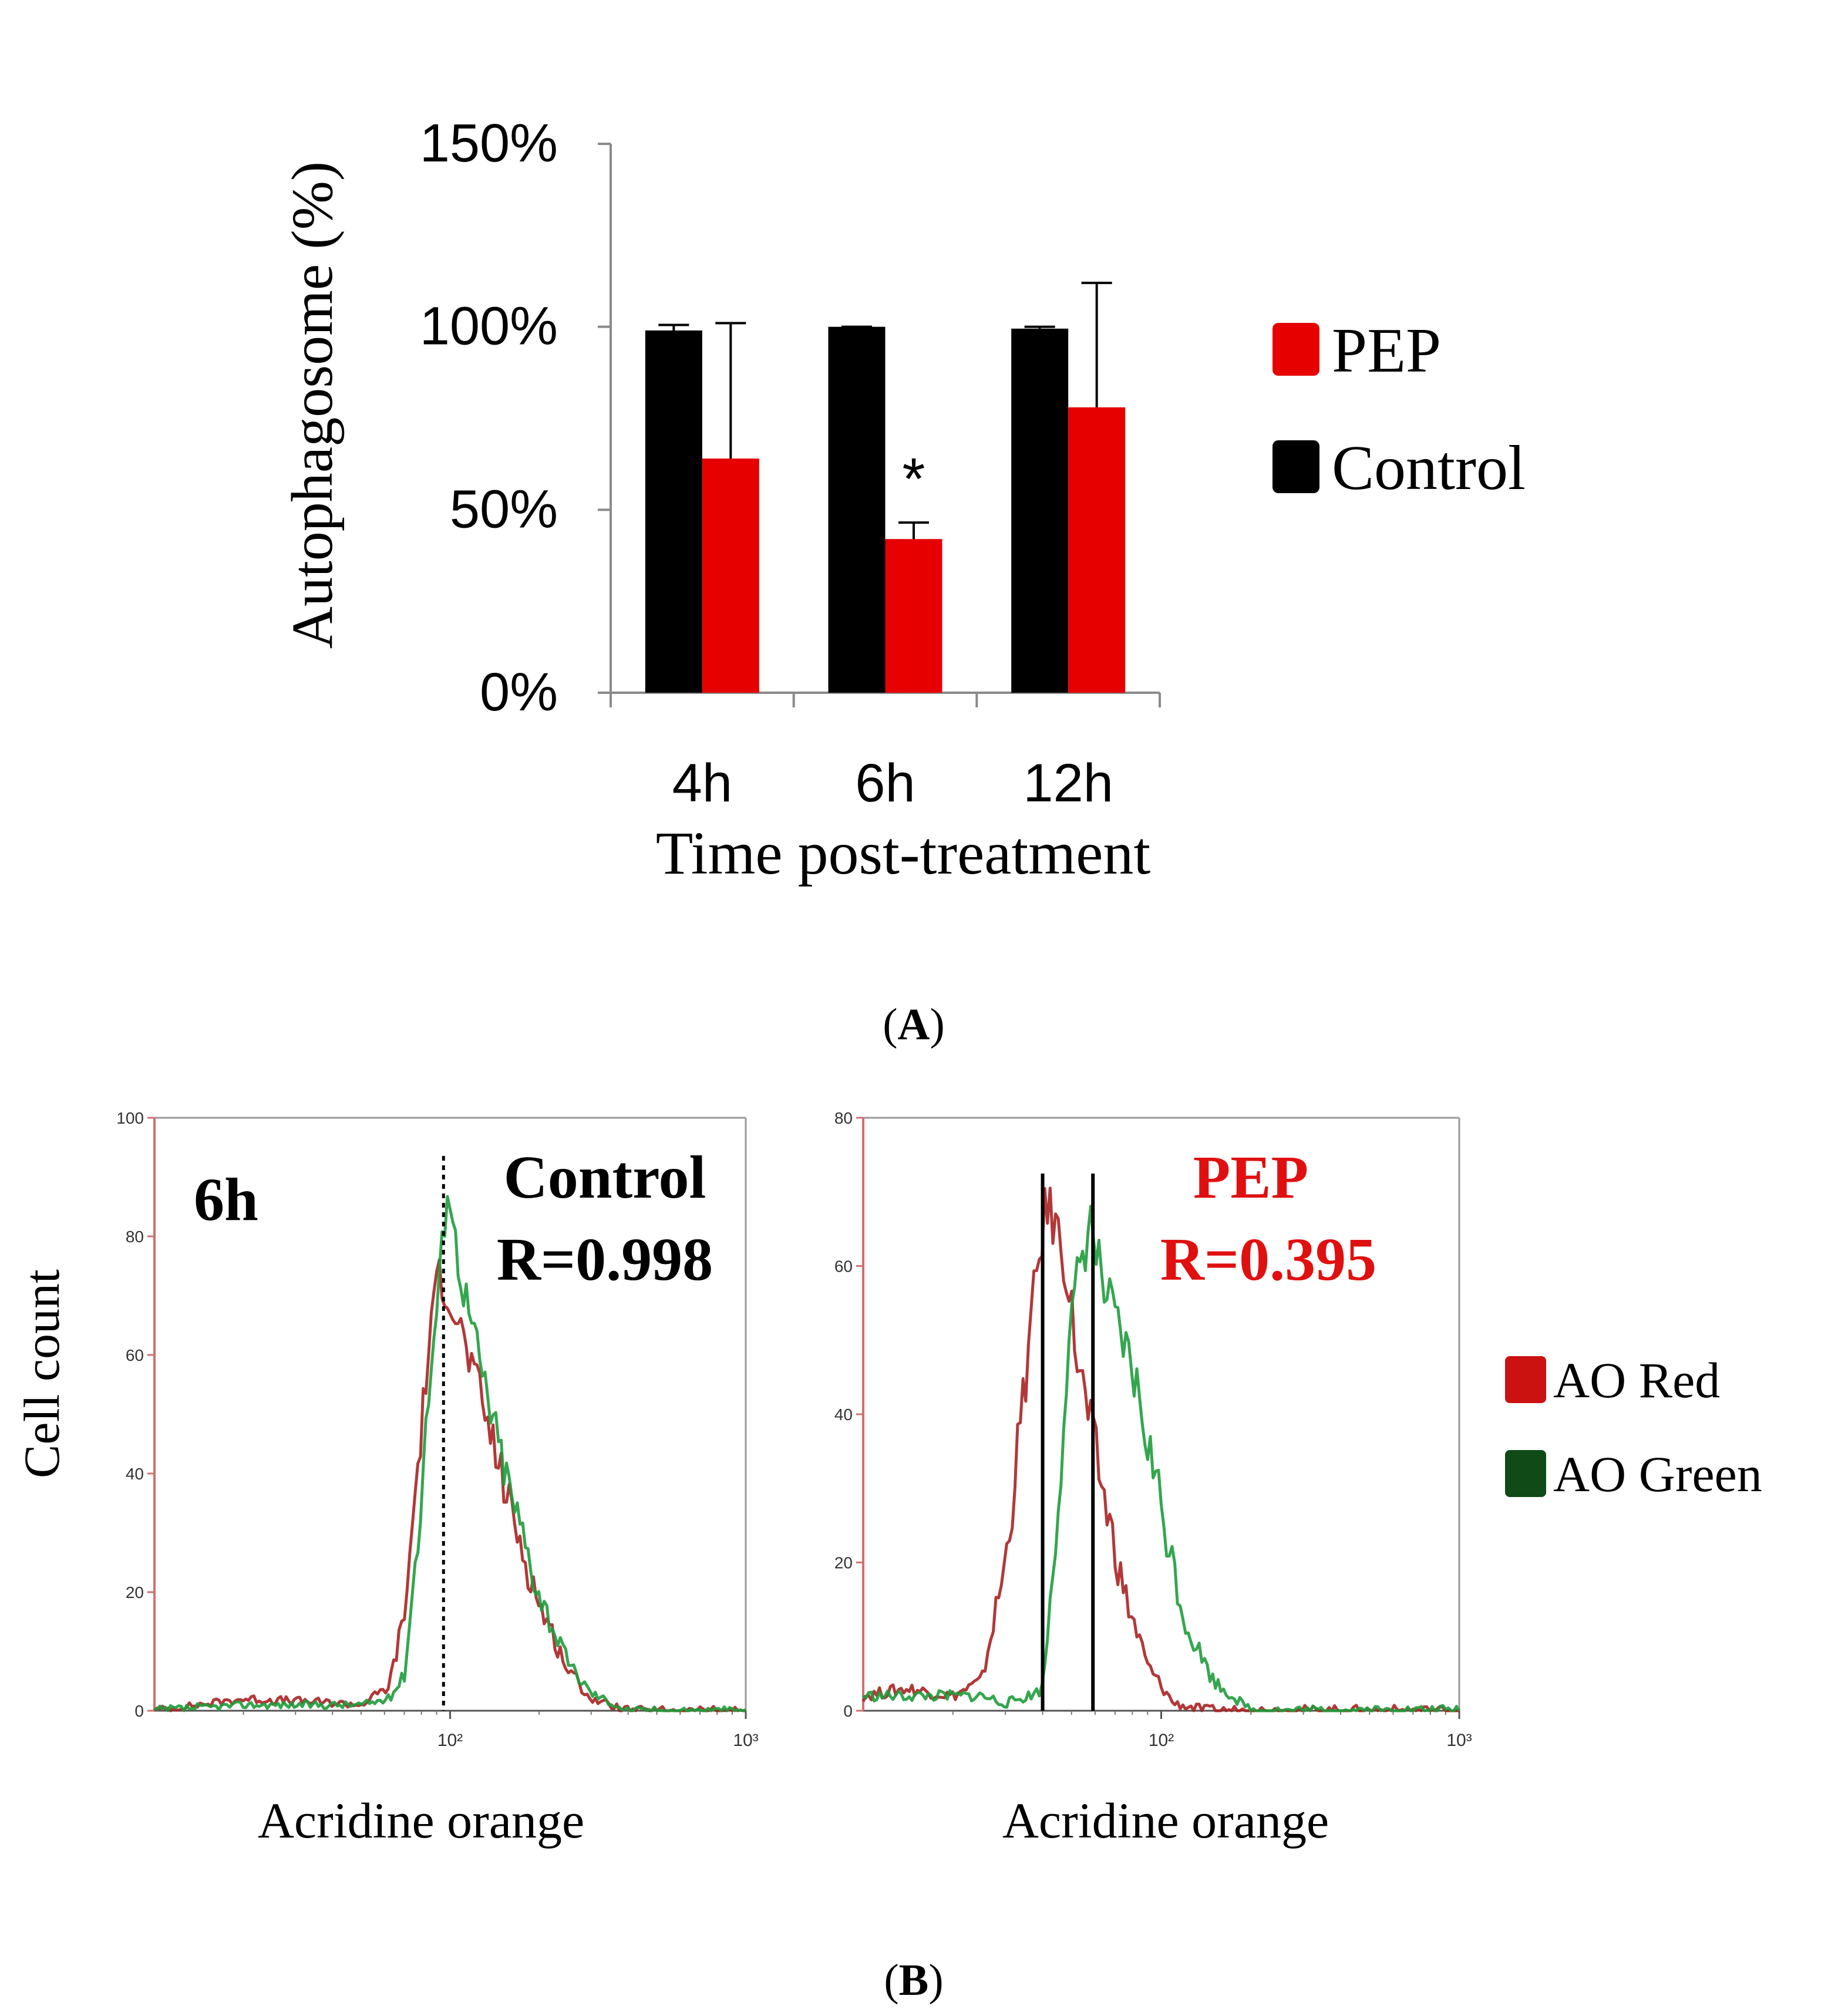 The height and width of the screenshot is (2016, 1828). I want to click on histogram-pep-y-tick-label: 40, so click(843, 1414).